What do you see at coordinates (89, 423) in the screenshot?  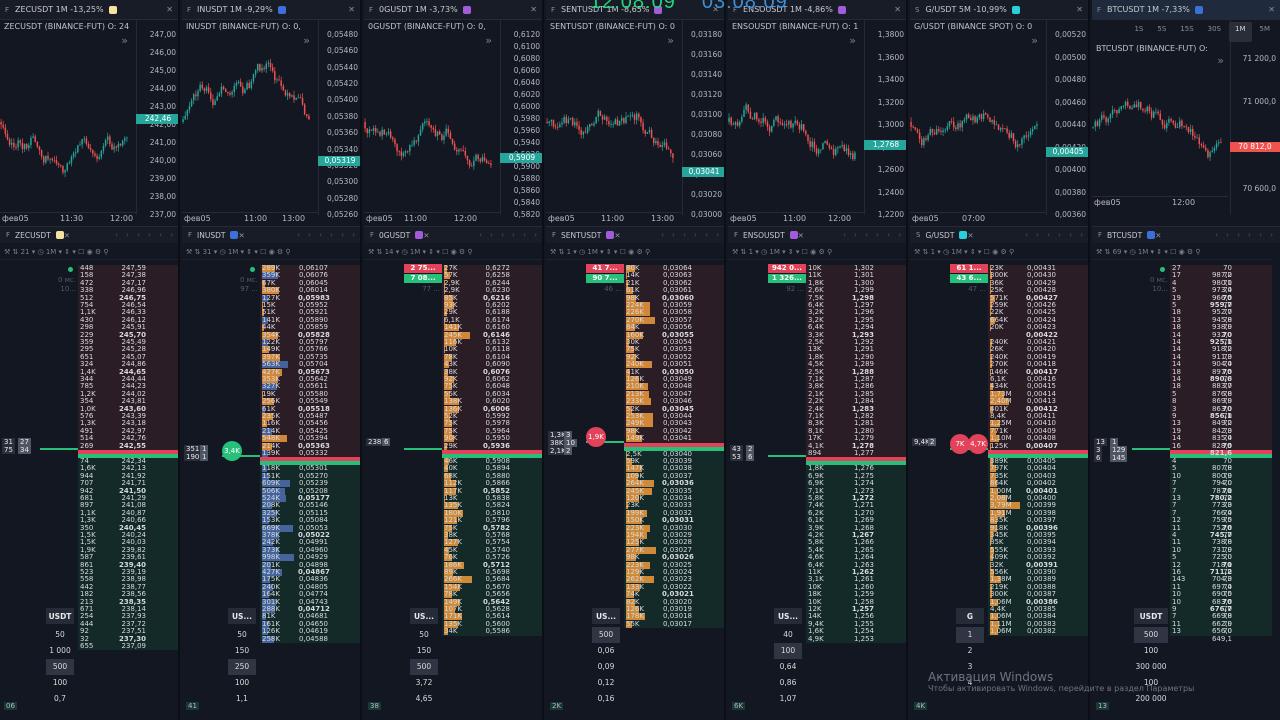 I see `ask-row: 1,3K 243,18` at bounding box center [89, 423].